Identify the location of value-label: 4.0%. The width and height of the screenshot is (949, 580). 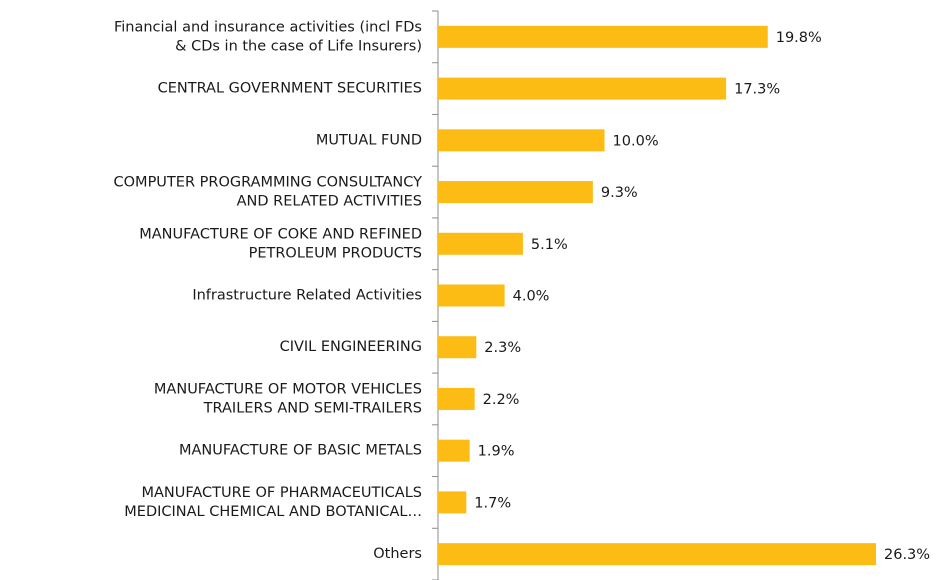
(531, 297).